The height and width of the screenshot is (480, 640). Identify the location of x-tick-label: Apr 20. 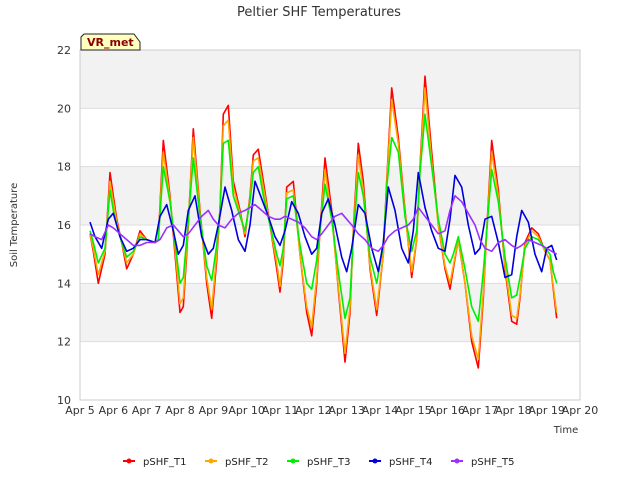
(580, 410).